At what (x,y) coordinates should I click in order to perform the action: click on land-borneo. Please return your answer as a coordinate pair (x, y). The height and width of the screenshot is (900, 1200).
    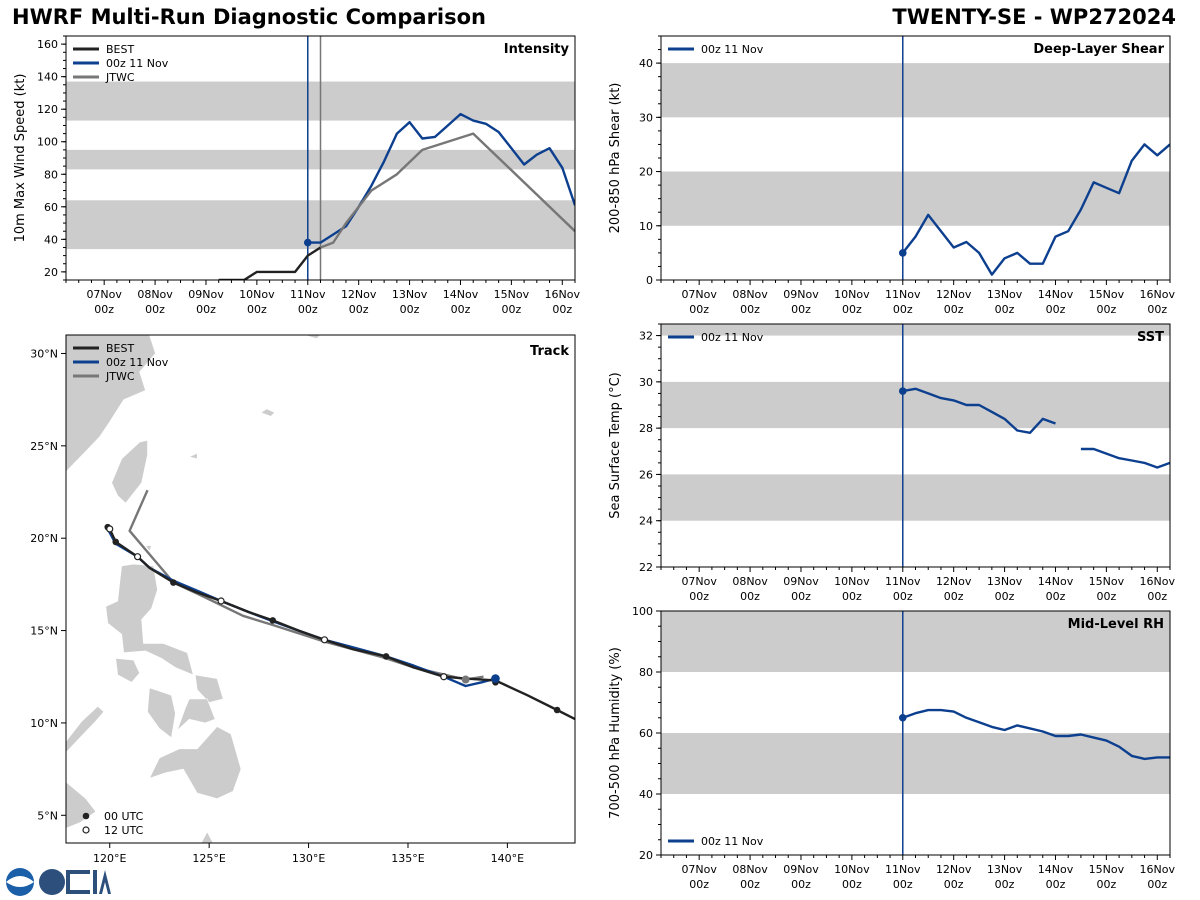
    Looking at the image, I should click on (81, 805).